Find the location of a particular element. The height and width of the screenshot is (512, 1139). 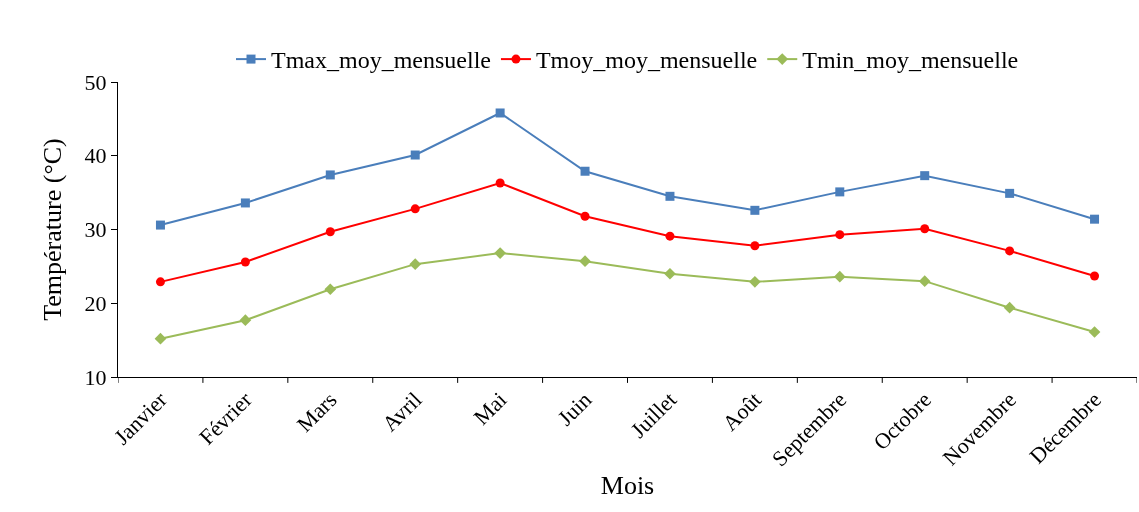

x-tick-label: Mai is located at coordinates (490, 408).